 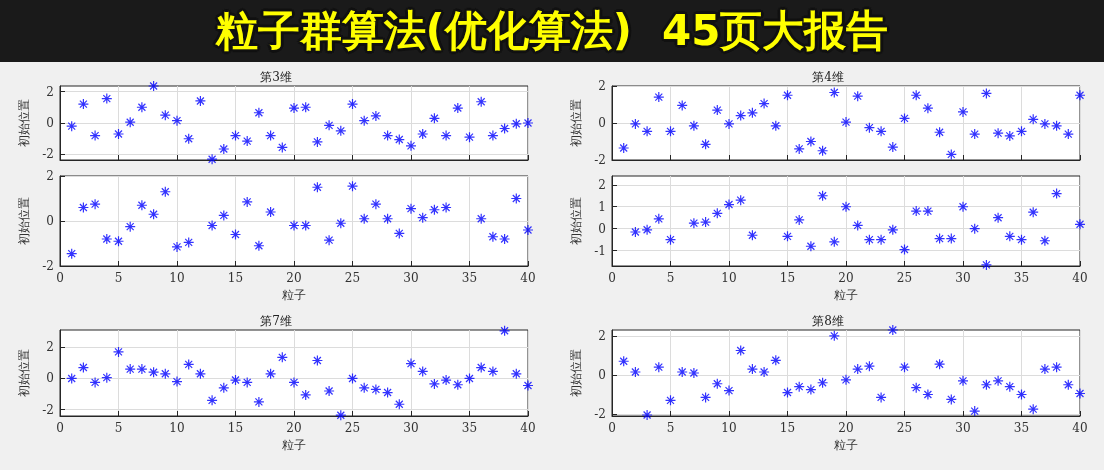 What do you see at coordinates (787, 428) in the screenshot?
I see `x-tick-label: 15` at bounding box center [787, 428].